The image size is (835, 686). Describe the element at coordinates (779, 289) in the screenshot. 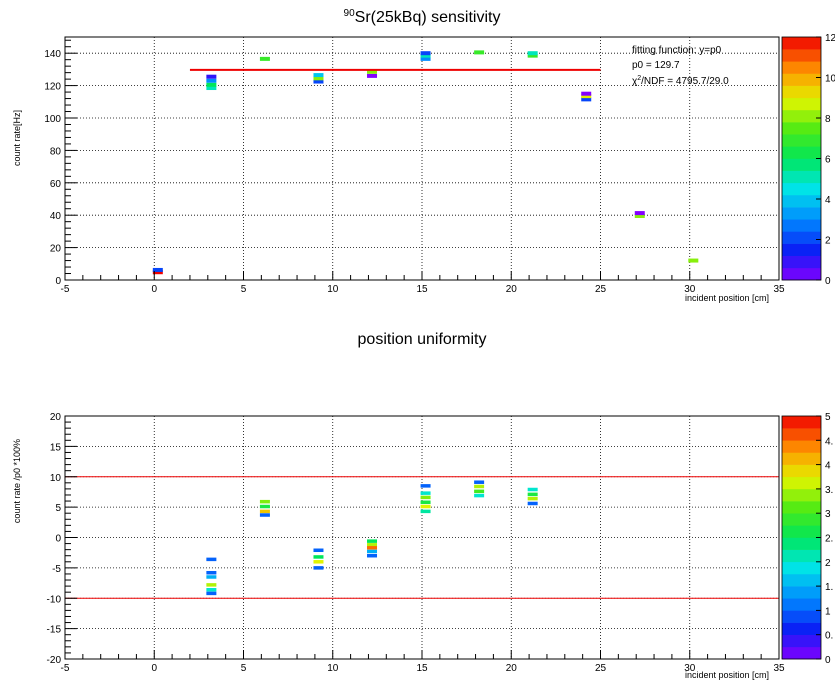

I see `sensitivity-xtick-label-8: 35` at that location.